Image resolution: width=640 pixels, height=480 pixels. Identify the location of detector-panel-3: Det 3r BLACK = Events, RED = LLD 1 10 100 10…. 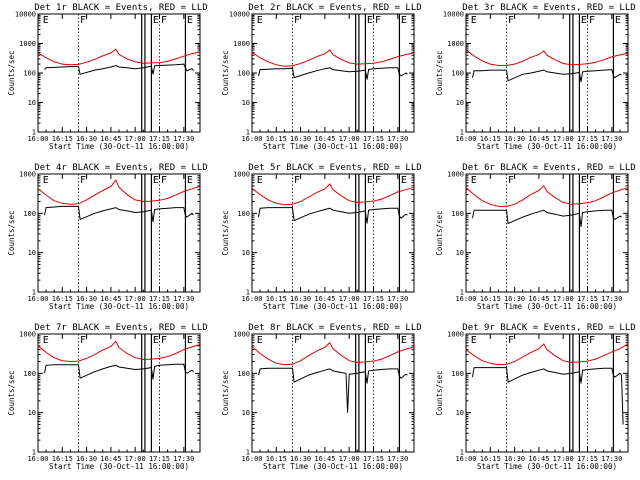
(535, 77).